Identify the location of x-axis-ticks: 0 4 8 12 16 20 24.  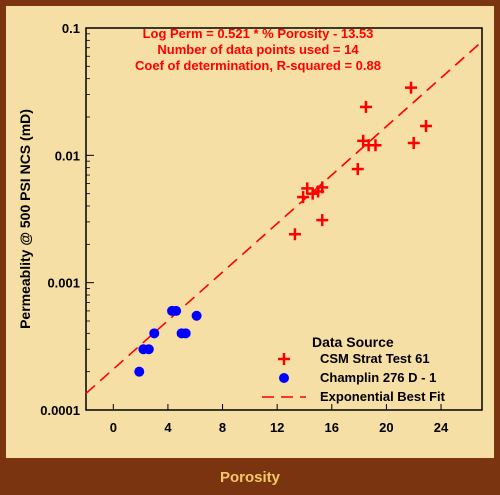
(279, 419).